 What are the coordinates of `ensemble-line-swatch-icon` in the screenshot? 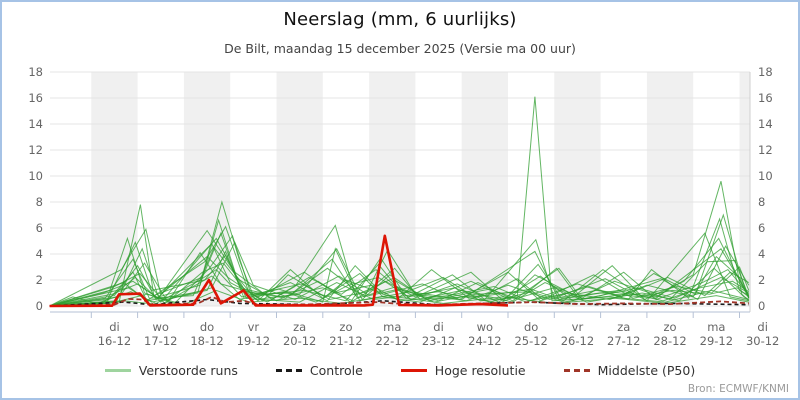 It's located at (117, 370).